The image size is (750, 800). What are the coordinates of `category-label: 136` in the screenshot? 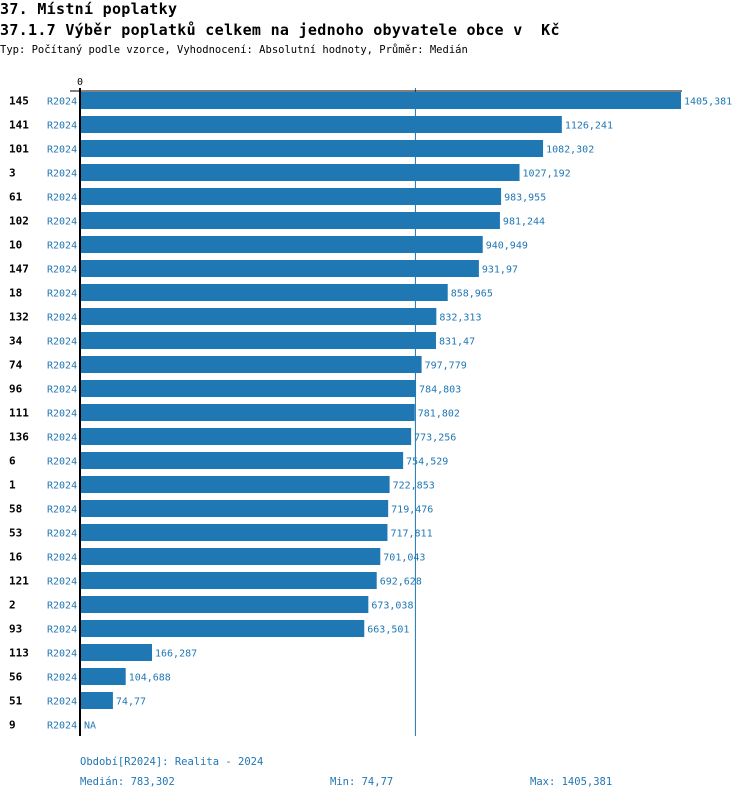 It's located at (19, 437).